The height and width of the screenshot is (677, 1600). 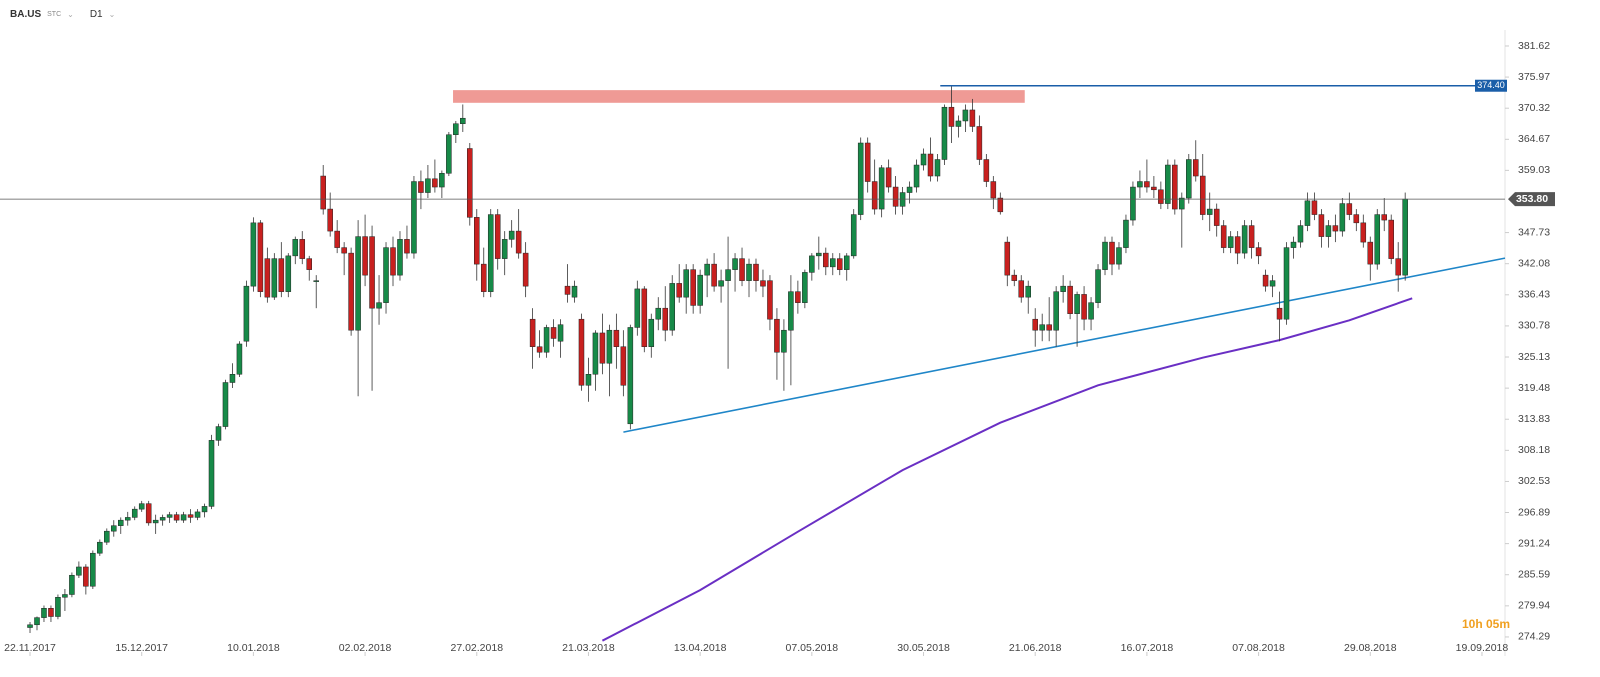 I want to click on timer: 10h 05m, so click(x=1486, y=624).